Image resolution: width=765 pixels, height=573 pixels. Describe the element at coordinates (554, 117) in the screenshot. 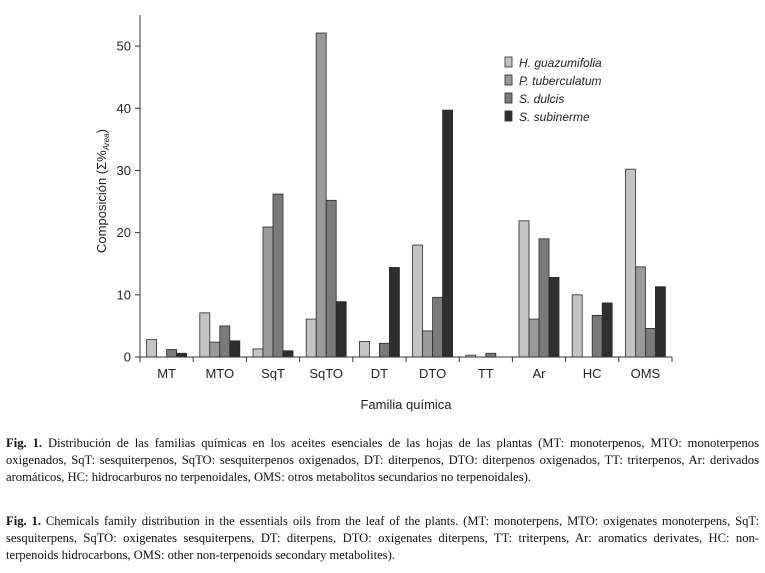

I see `legend-label: S. subinerme` at that location.